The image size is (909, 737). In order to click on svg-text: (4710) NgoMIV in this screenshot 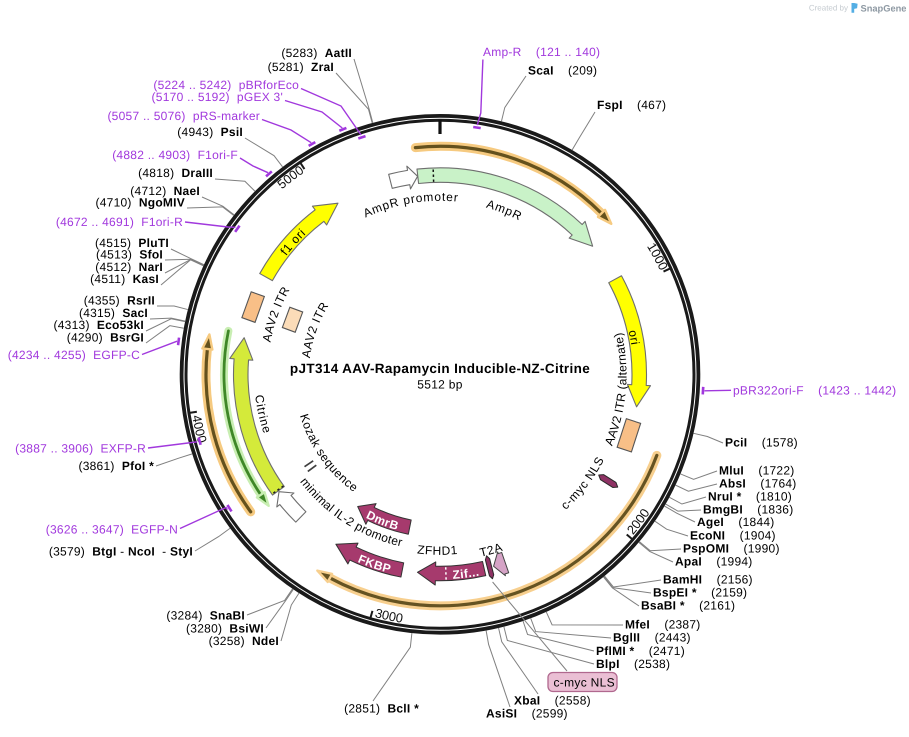, I will do `click(140, 203)`.